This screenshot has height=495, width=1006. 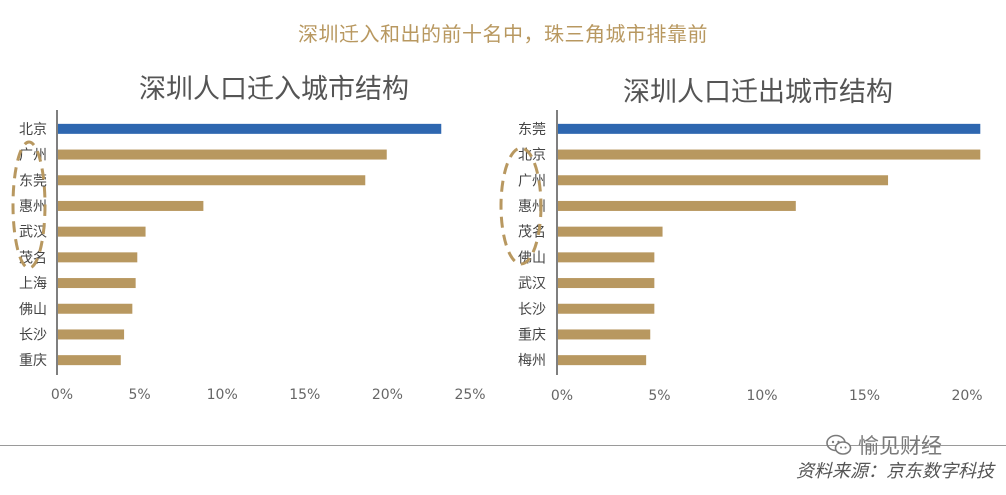 I want to click on left-chart-tick-label-1: 5%, so click(x=139, y=395).